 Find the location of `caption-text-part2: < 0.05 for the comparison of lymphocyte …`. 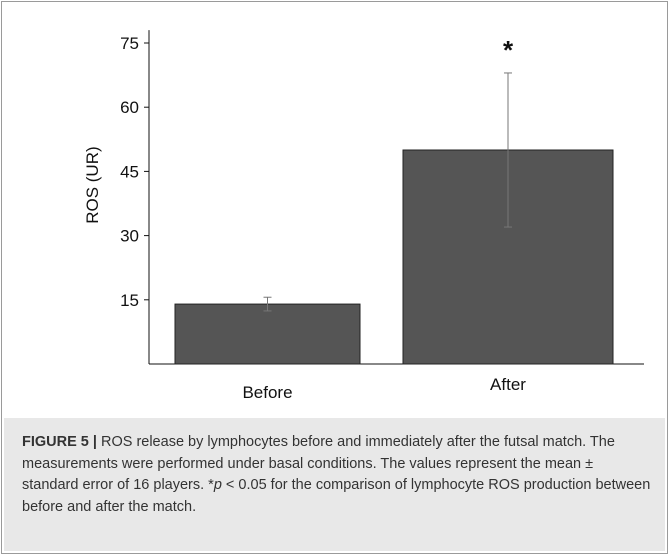

caption-text-part2: < 0.05 for the comparison of lymphocyte … is located at coordinates (336, 496).